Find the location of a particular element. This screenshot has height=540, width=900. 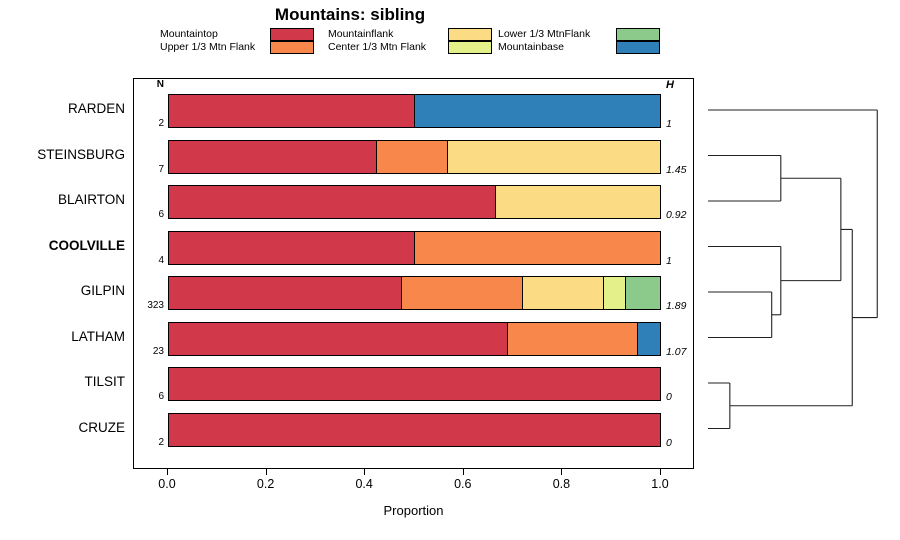

dendrogram-svg is located at coordinates (793, 269).